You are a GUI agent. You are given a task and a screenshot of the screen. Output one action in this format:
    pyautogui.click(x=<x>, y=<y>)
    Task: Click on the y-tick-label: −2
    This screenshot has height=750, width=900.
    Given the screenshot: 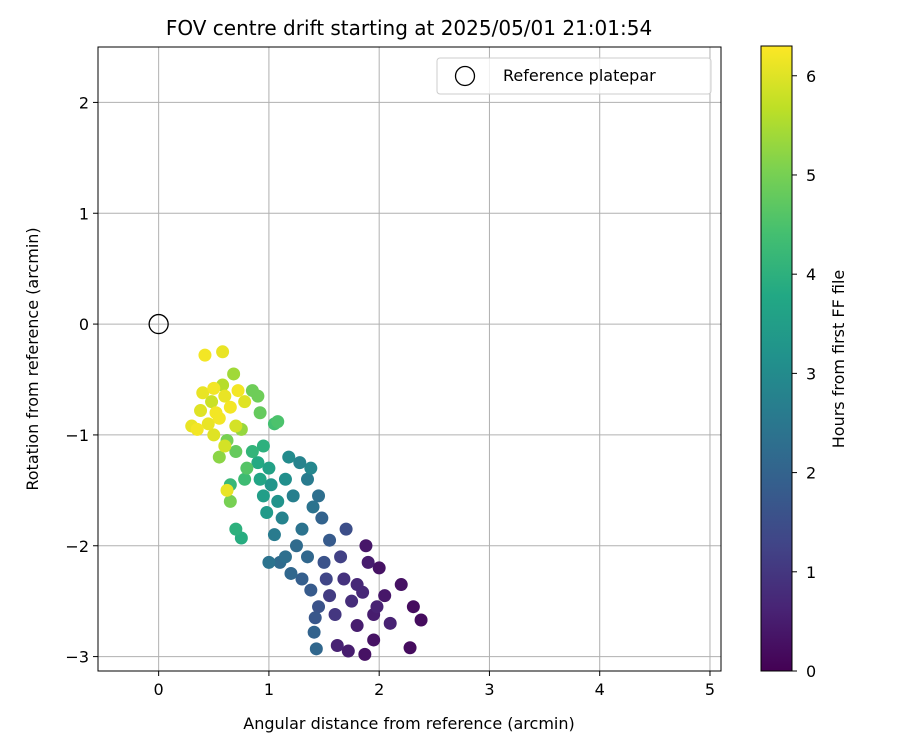 What is the action you would take?
    pyautogui.click(x=77, y=546)
    